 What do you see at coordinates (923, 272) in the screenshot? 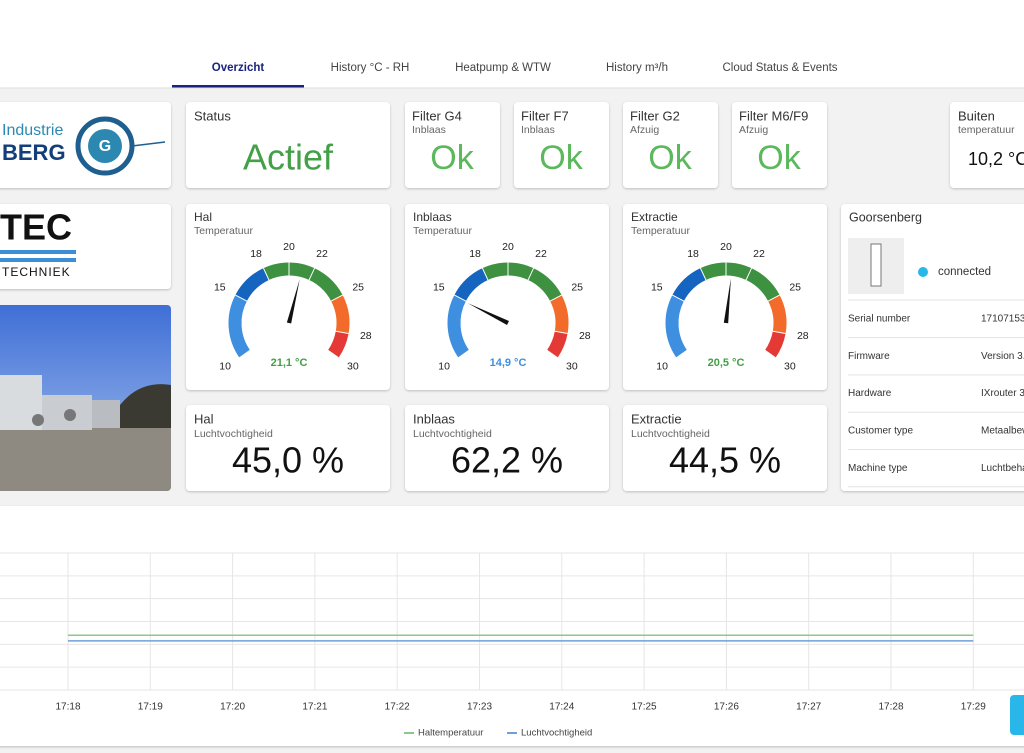
I see `status-dot` at bounding box center [923, 272].